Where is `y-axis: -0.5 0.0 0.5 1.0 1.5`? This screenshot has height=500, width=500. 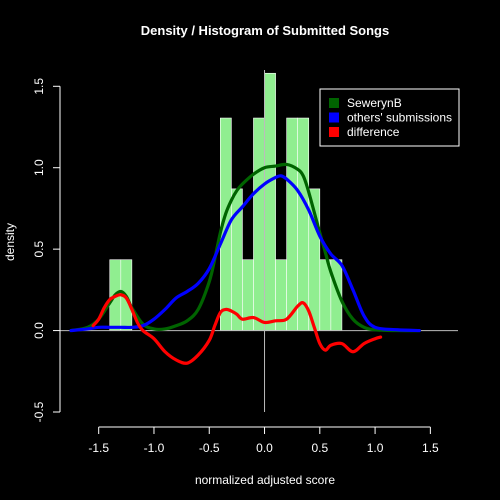
y-axis: -0.5 0.0 0.5 1.0 1.5 is located at coordinates (46, 250).